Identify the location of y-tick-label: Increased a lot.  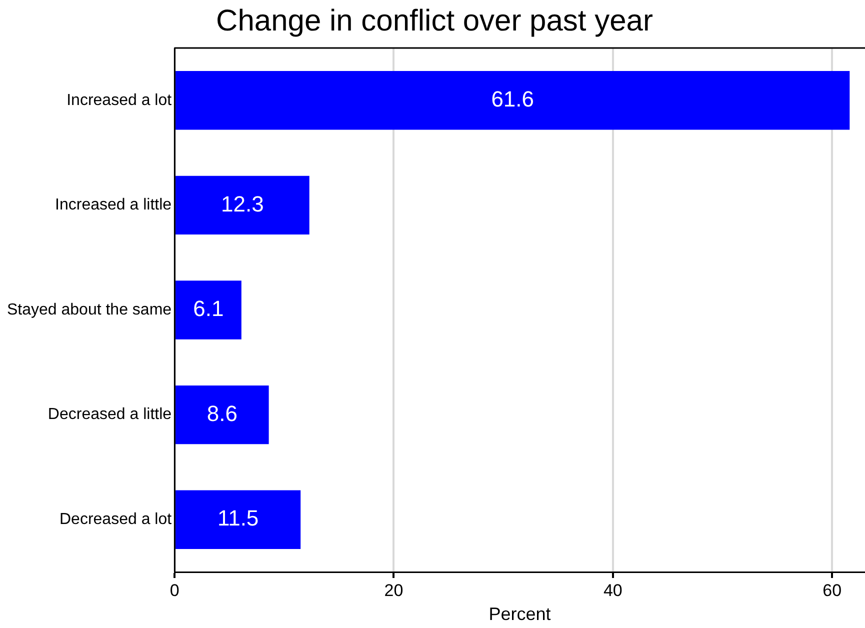
(119, 100).